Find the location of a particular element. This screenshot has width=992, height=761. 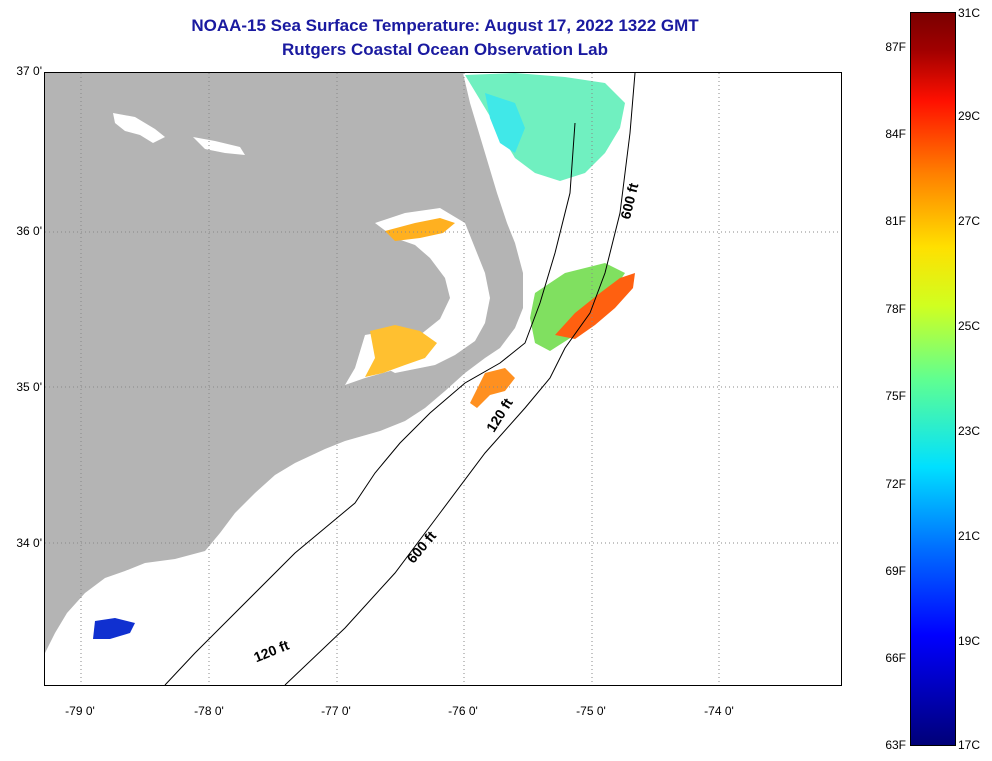

colorbar-f-69: 69F is located at coordinates (895, 571).